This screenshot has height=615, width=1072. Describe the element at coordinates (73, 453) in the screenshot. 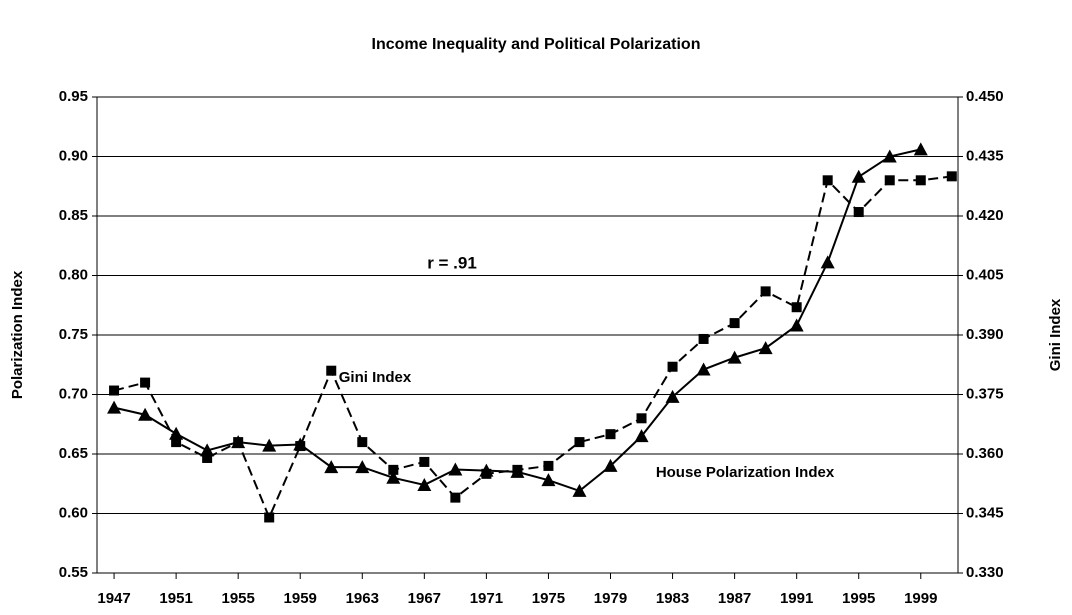

I see `y-tick-label: 0.65` at that location.